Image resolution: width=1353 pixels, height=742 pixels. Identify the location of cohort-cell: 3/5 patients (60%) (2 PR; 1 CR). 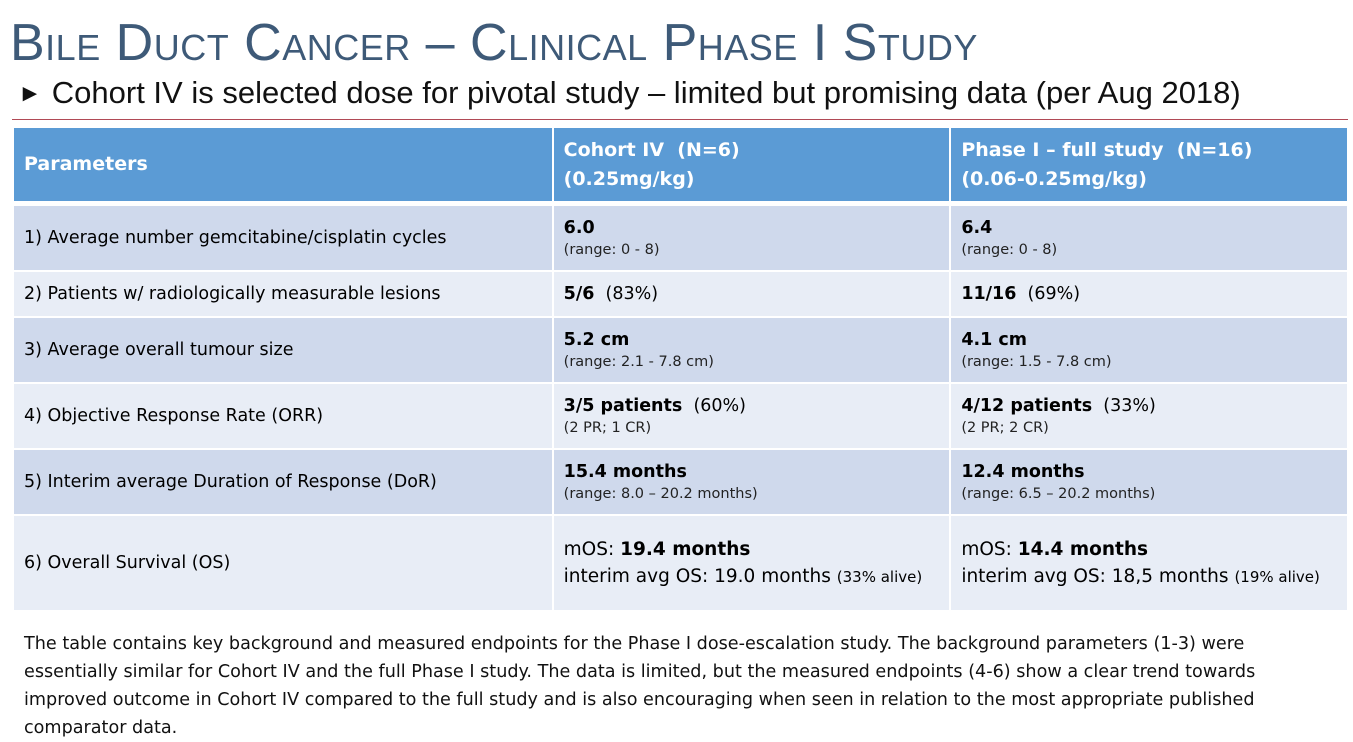
(751, 415).